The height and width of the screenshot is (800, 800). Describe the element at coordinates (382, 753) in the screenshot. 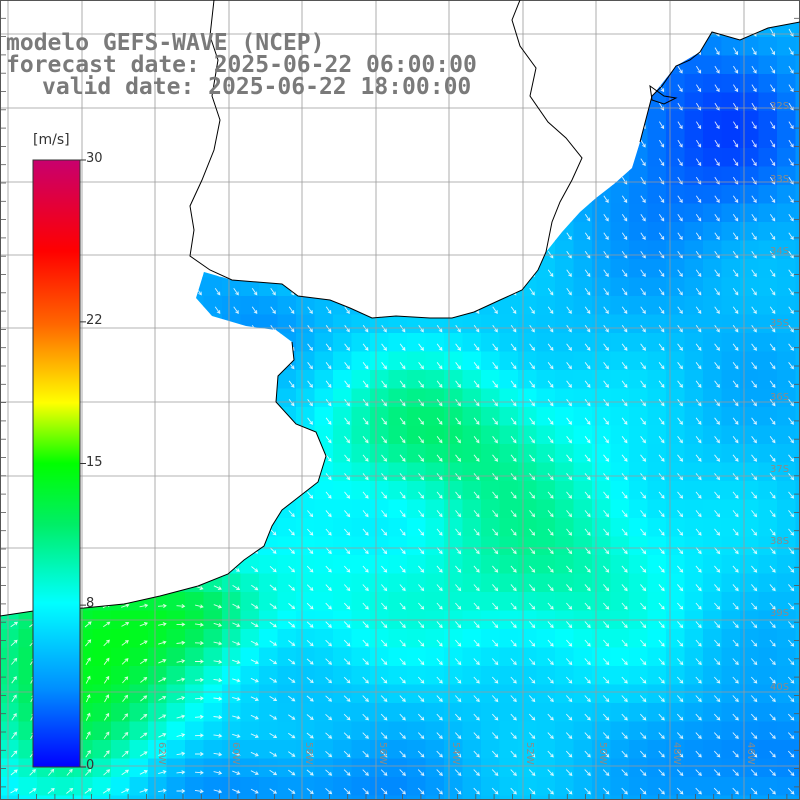

I see `longitude-label: 56W` at that location.